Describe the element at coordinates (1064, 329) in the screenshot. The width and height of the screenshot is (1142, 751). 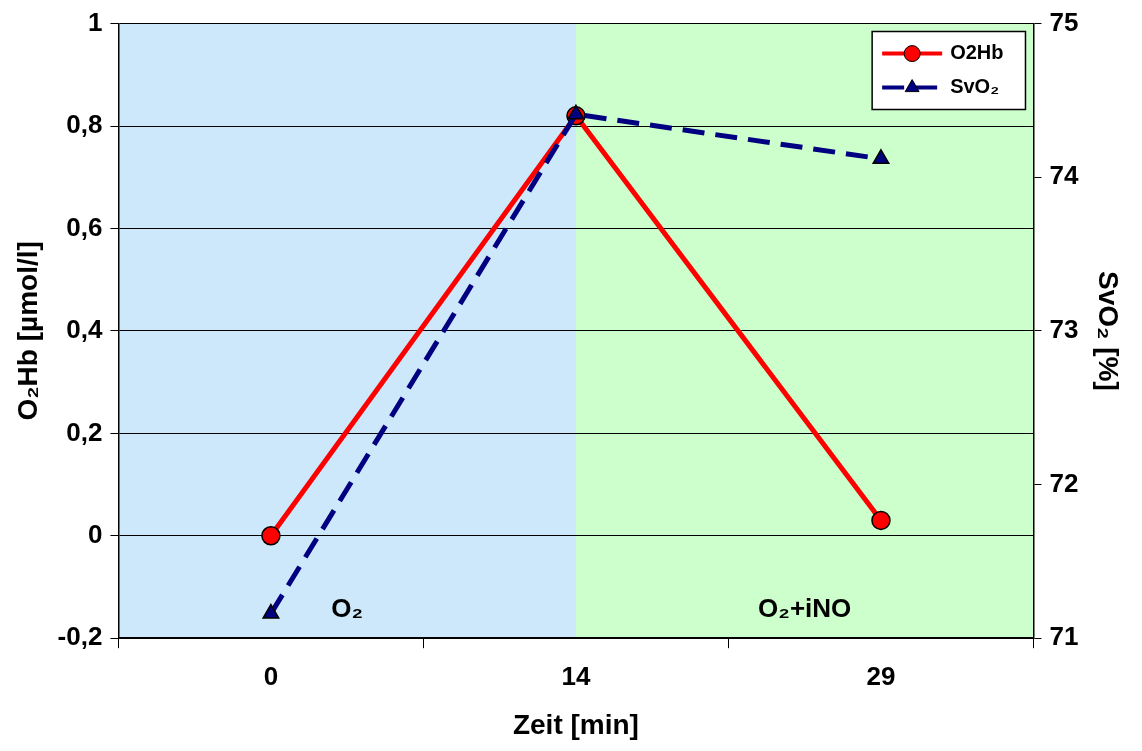
I see `y2-tick-label: 73` at that location.